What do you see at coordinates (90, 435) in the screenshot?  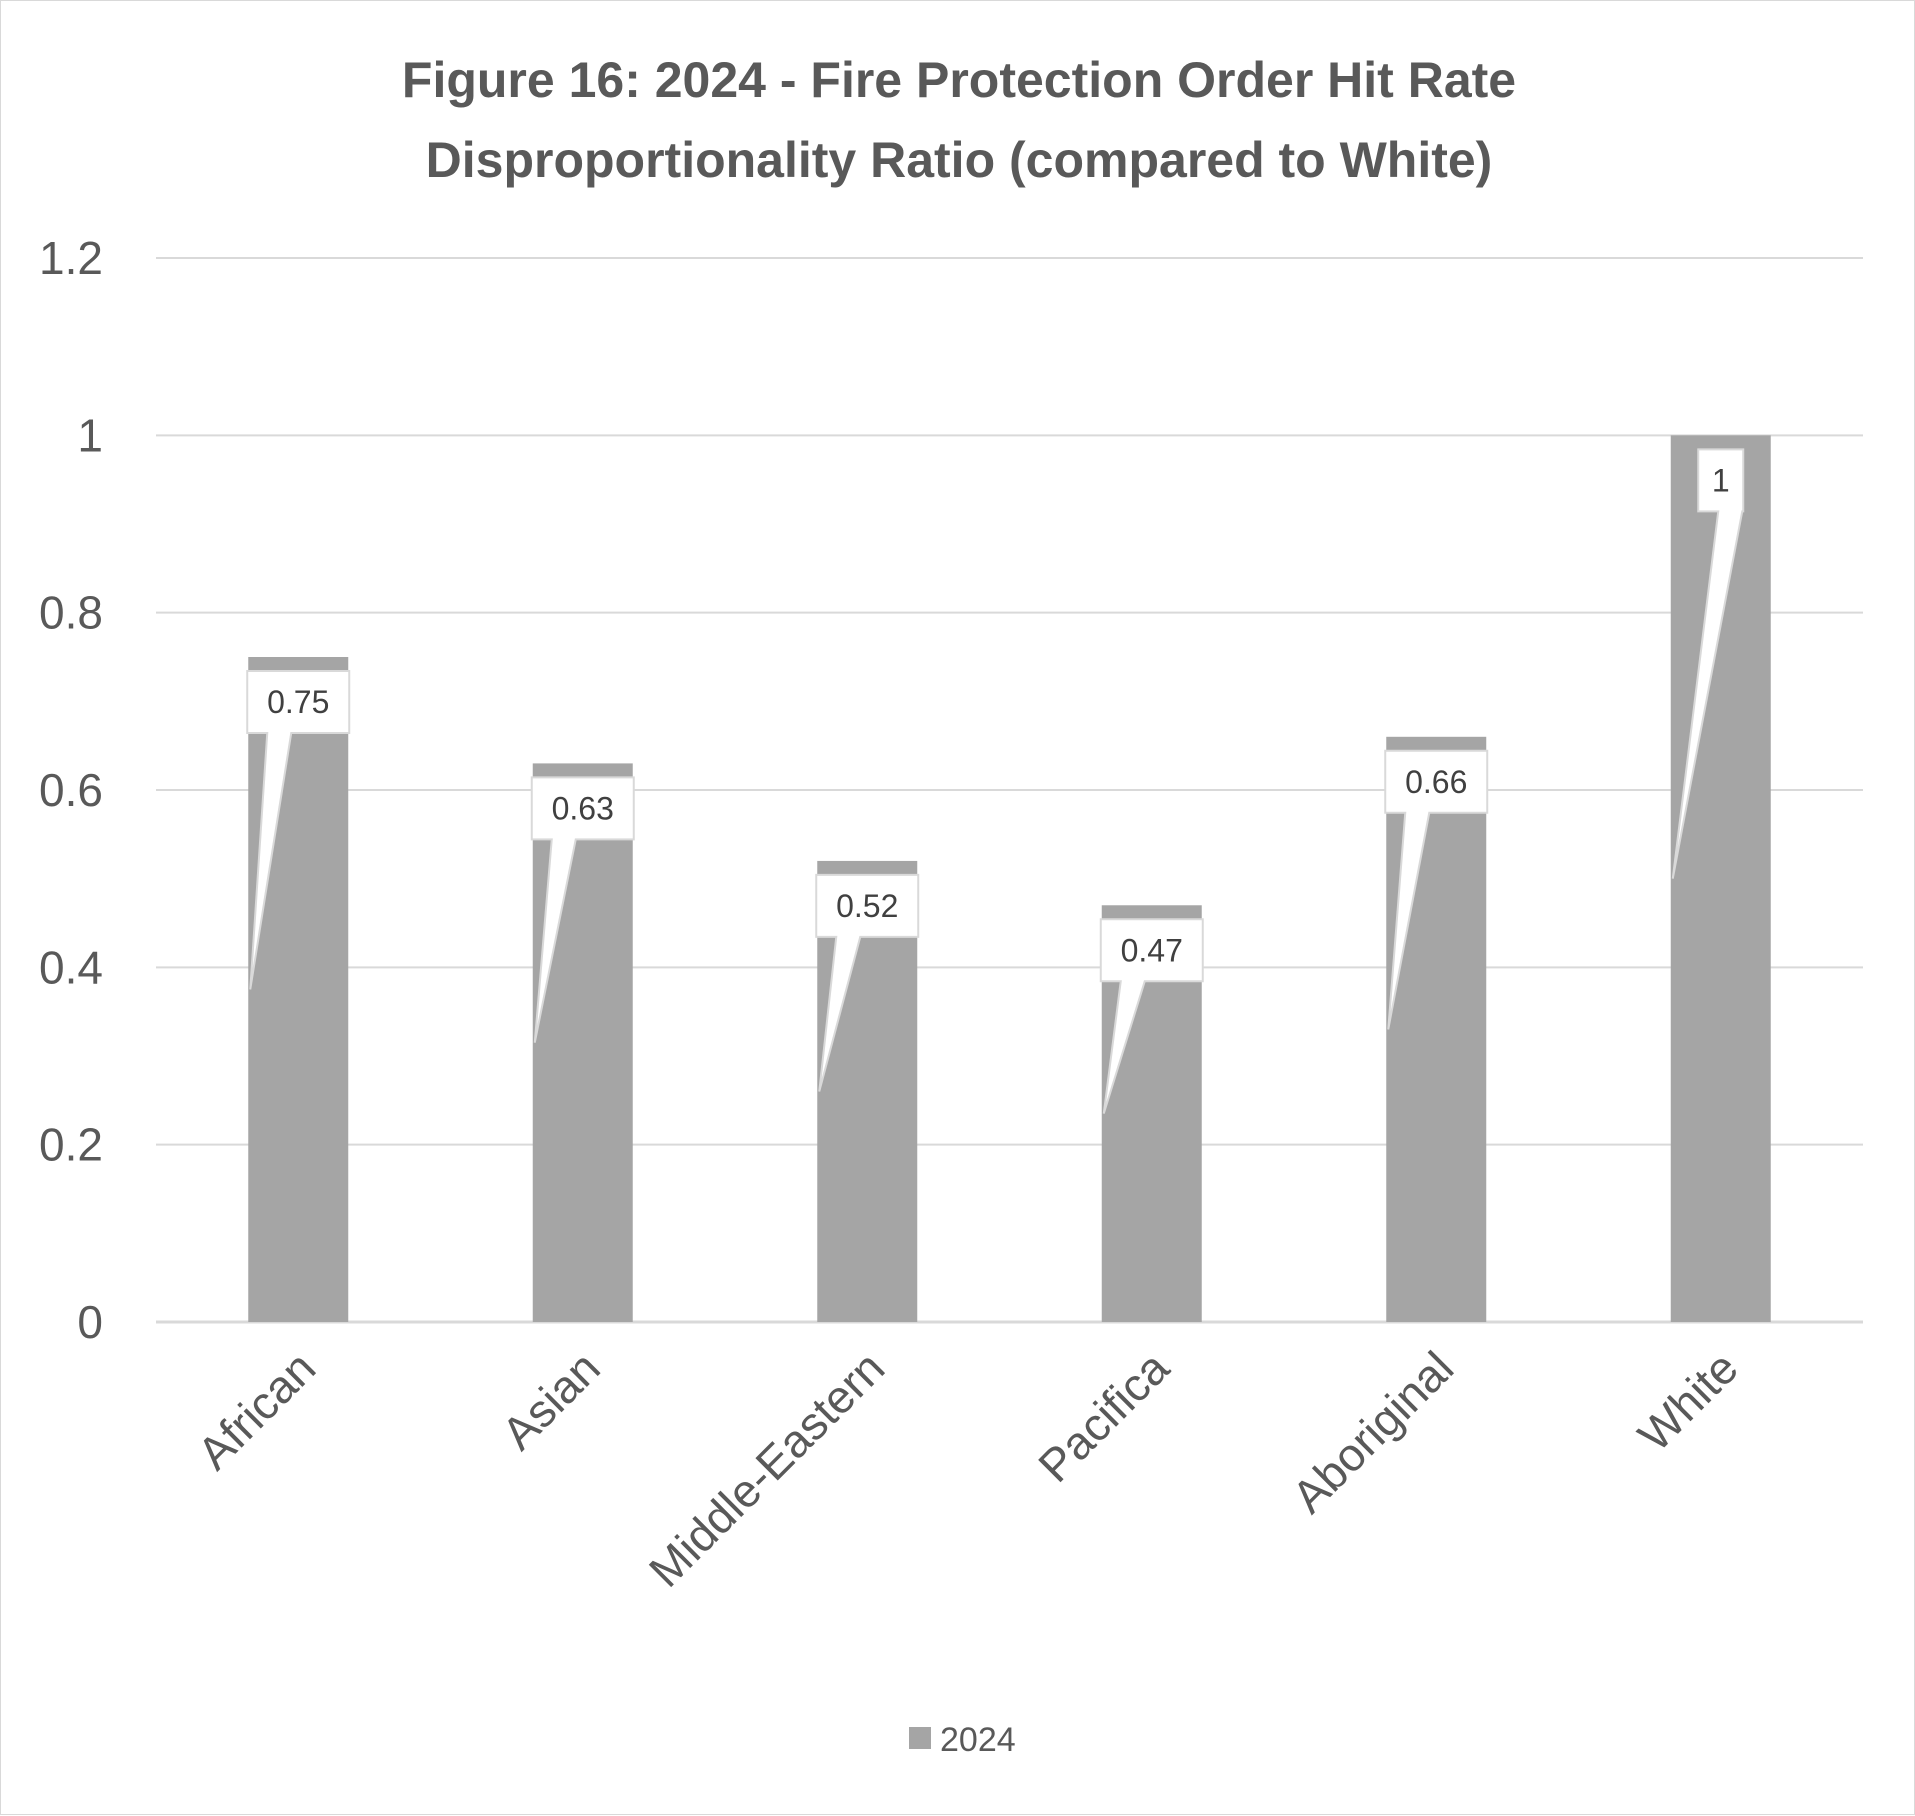 I see `y-tick-label: 1` at bounding box center [90, 435].